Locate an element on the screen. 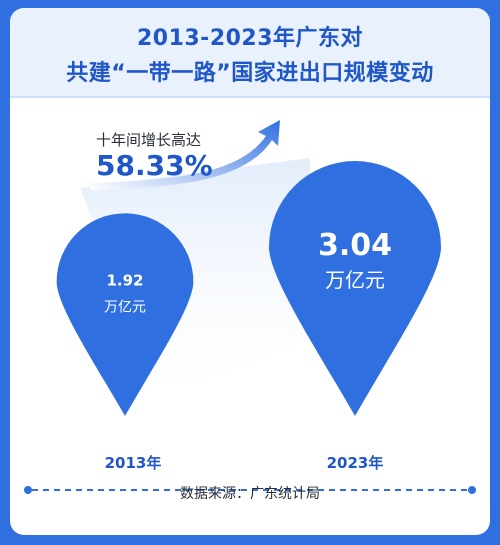 This screenshot has height=545, width=500. growth-arrow-icon is located at coordinates (185, 155).